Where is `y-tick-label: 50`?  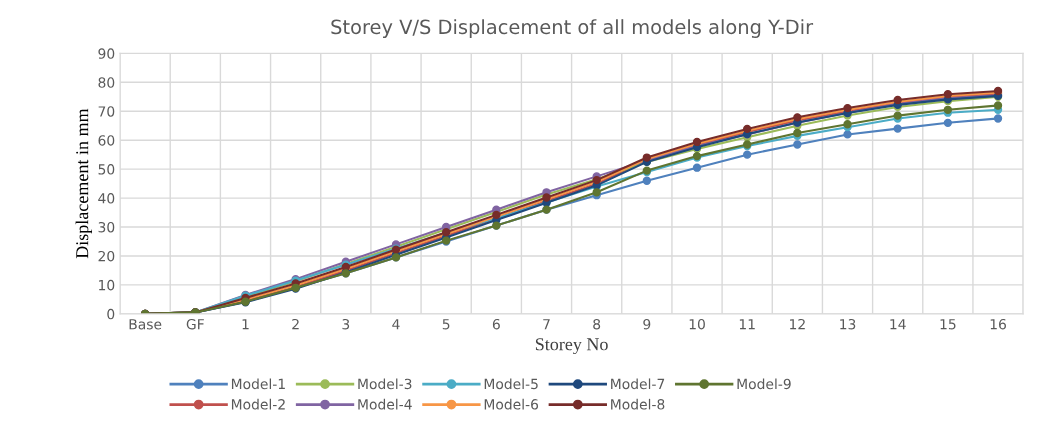
y-tick-label: 50 is located at coordinates (106, 169).